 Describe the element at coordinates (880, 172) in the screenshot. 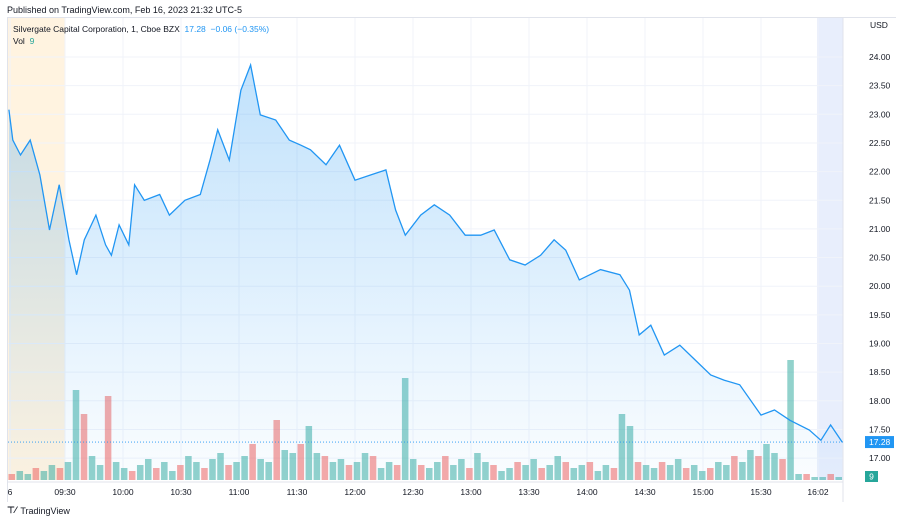

I see `y-tick-label: 22.00` at that location.